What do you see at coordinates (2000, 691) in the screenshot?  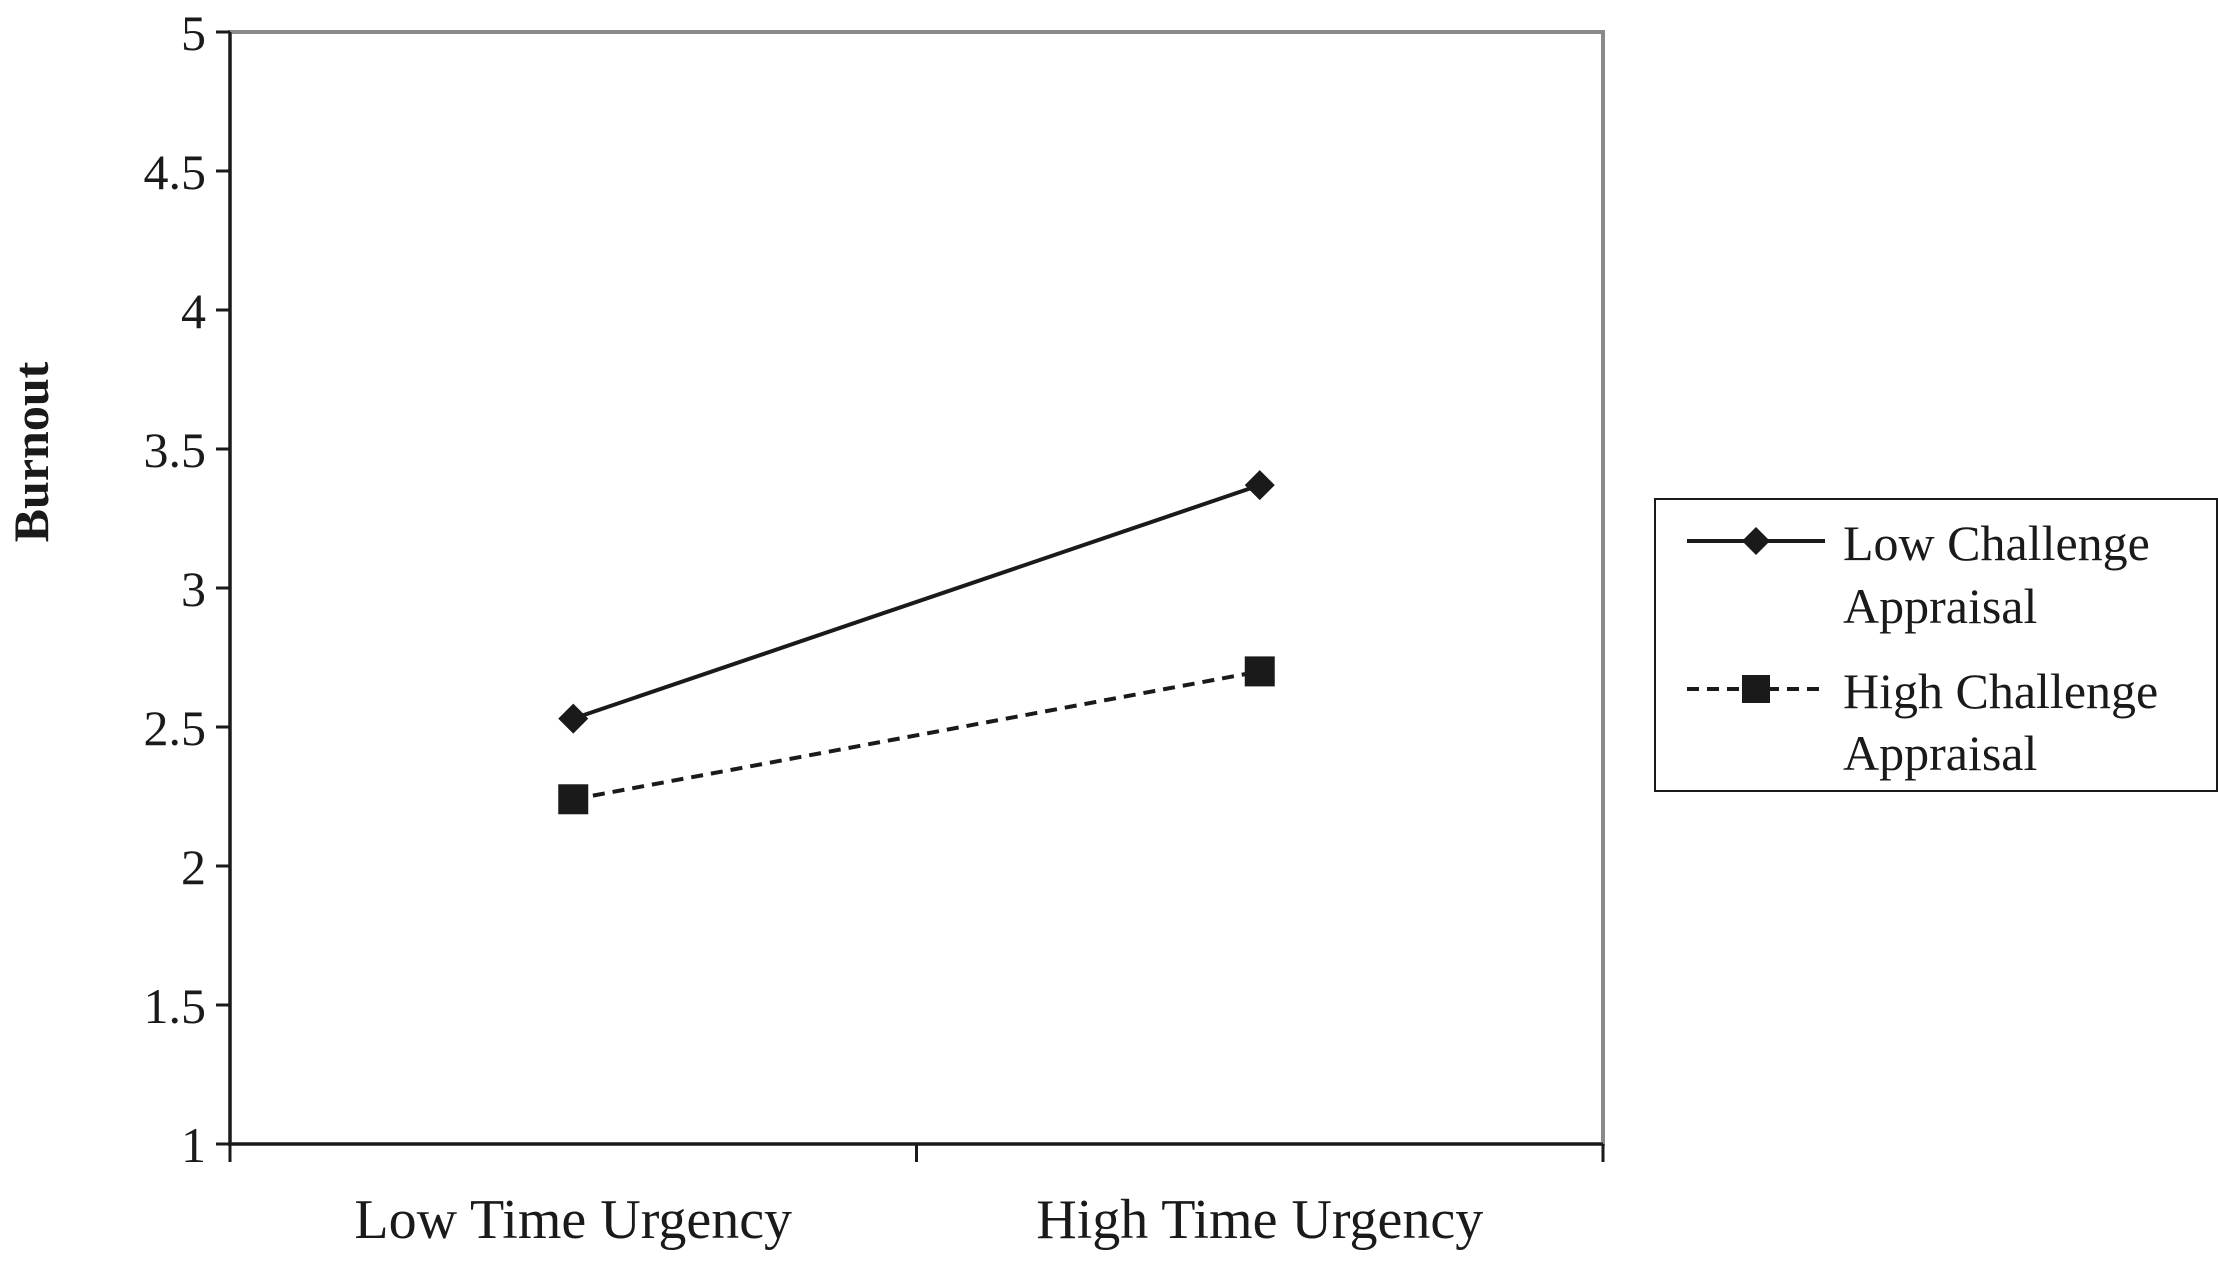 I see `legend-label-line: High Challenge` at bounding box center [2000, 691].